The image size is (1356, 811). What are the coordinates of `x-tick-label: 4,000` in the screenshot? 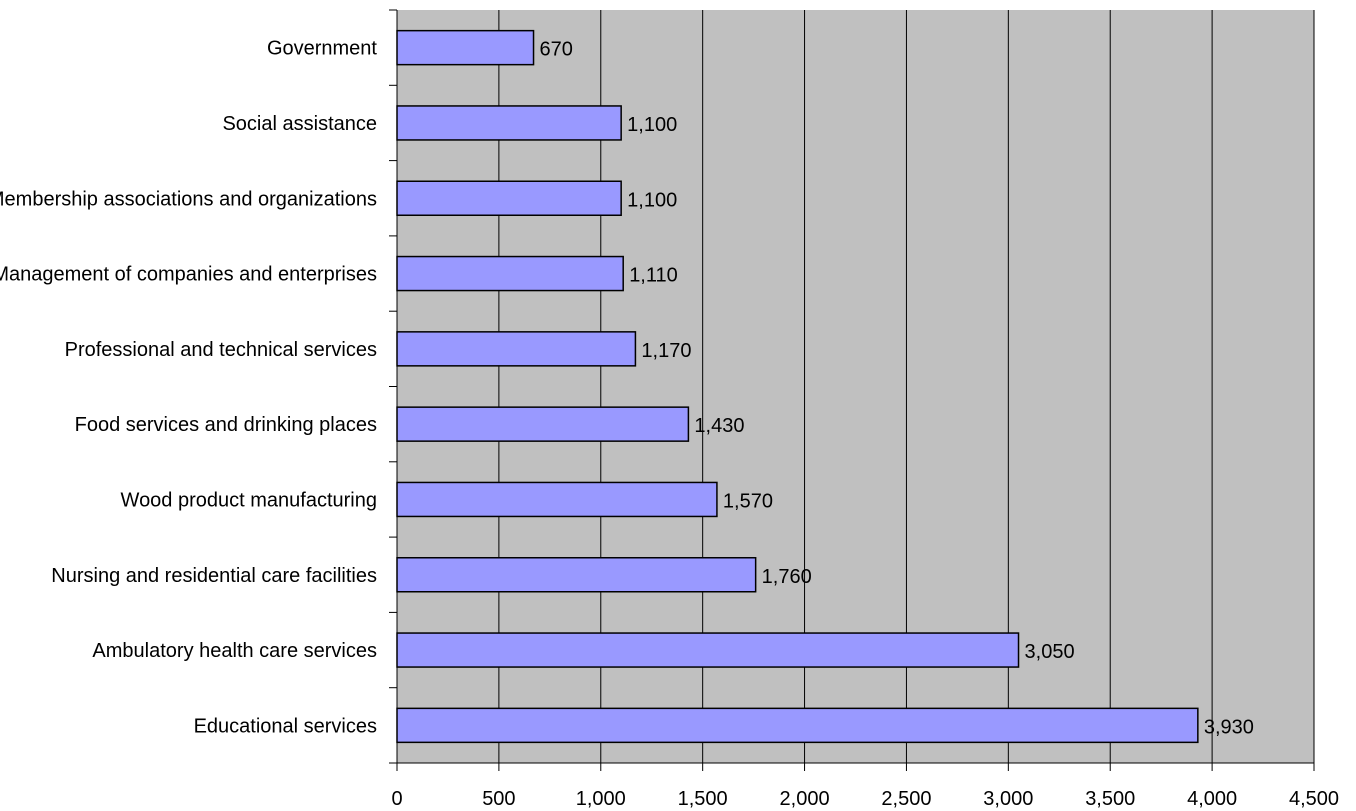 It's located at (1212, 799).